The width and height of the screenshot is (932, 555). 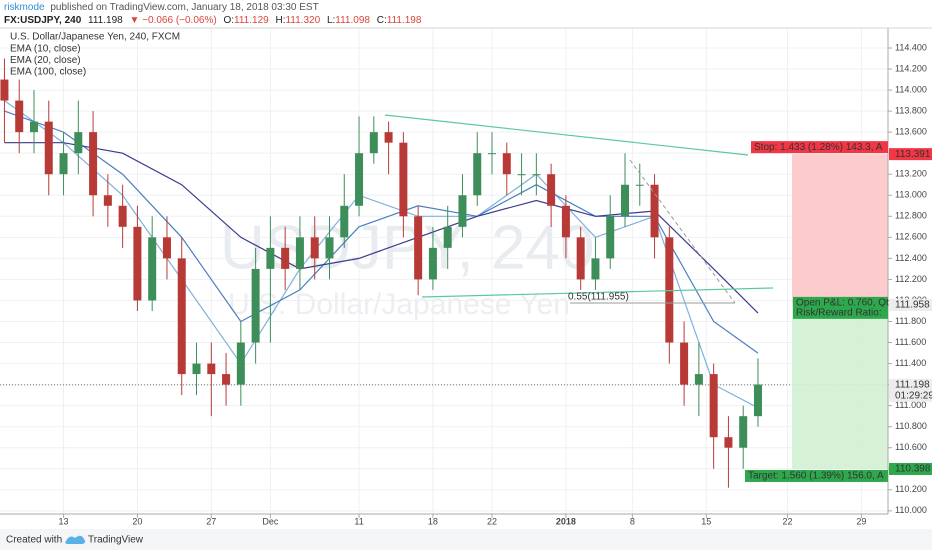 What do you see at coordinates (911, 47) in the screenshot?
I see `y-tick-label: 114.400` at bounding box center [911, 47].